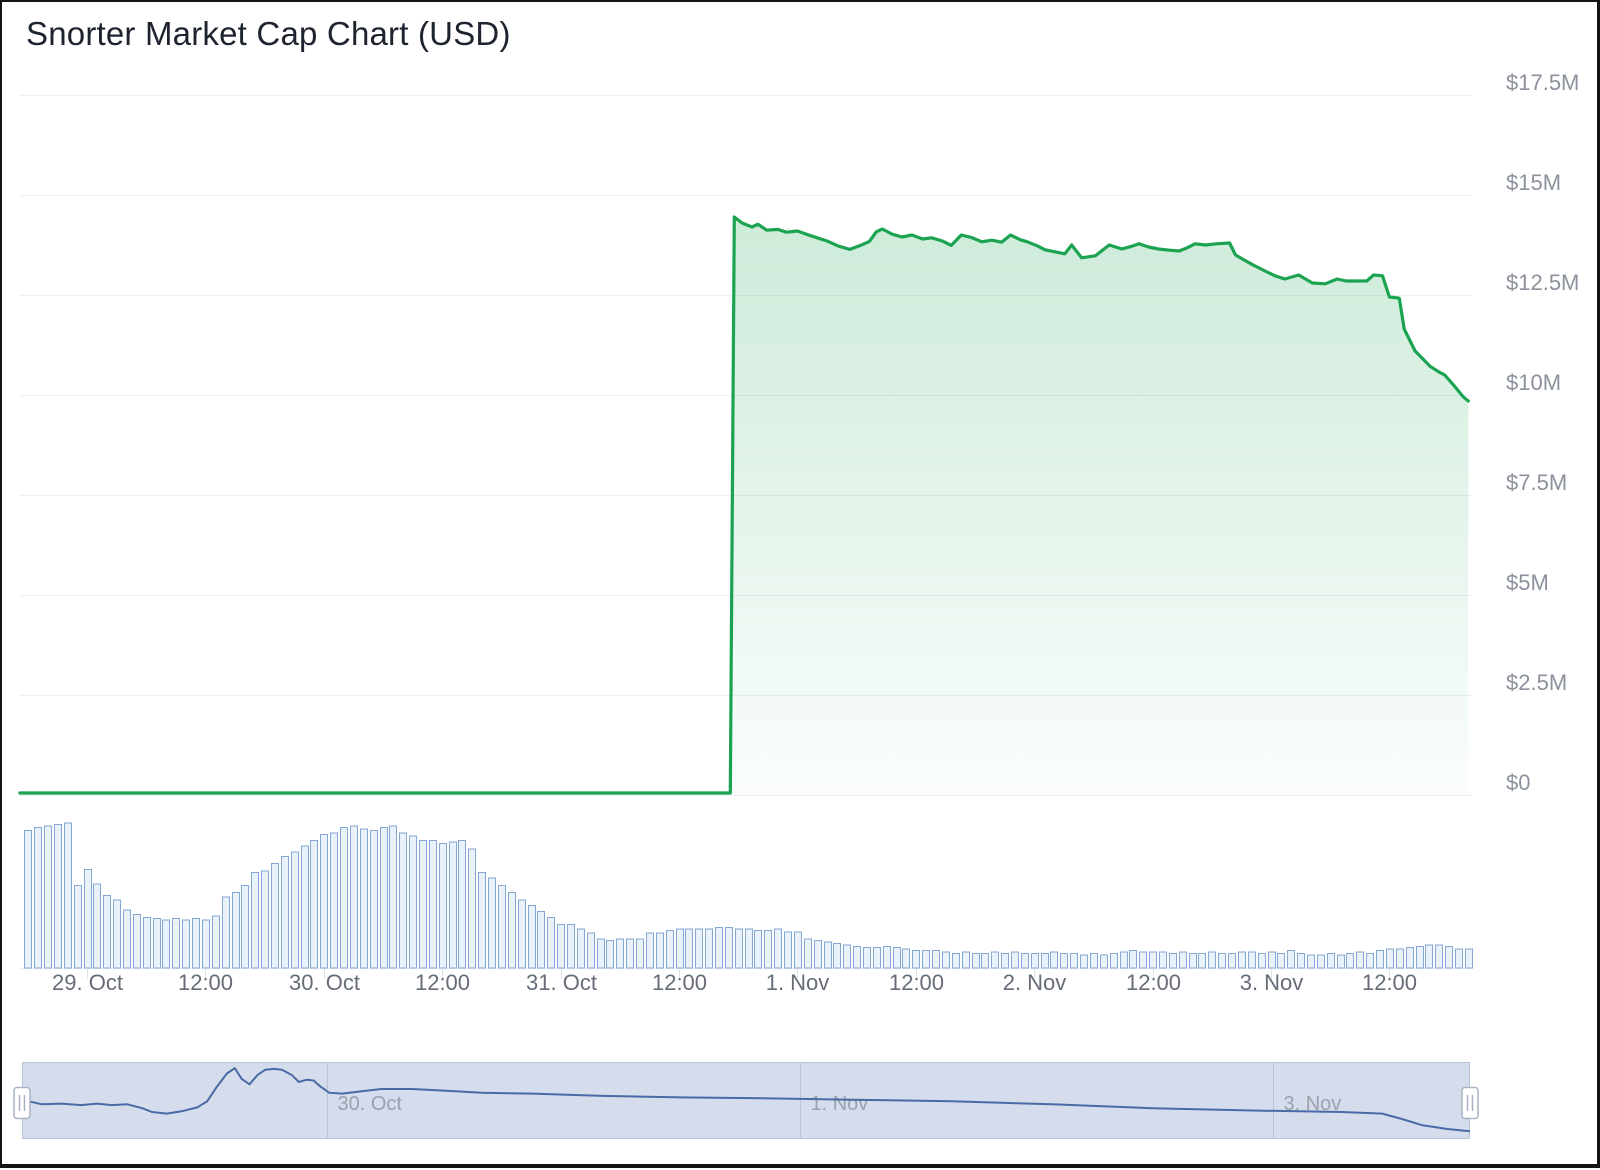 The height and width of the screenshot is (1170, 1600). What do you see at coordinates (370, 1104) in the screenshot?
I see `navigator-label: 30. Oct` at bounding box center [370, 1104].